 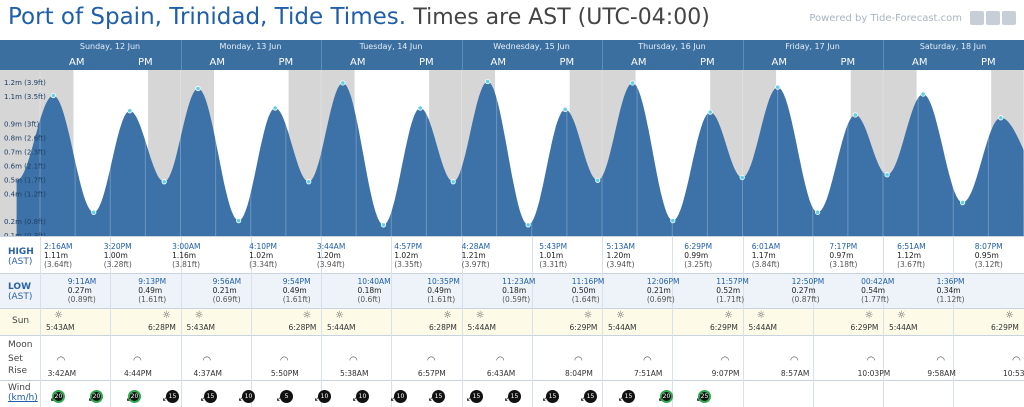 What do you see at coordinates (20, 292) in the screenshot?
I see `low-label: LOW (AST)` at bounding box center [20, 292].